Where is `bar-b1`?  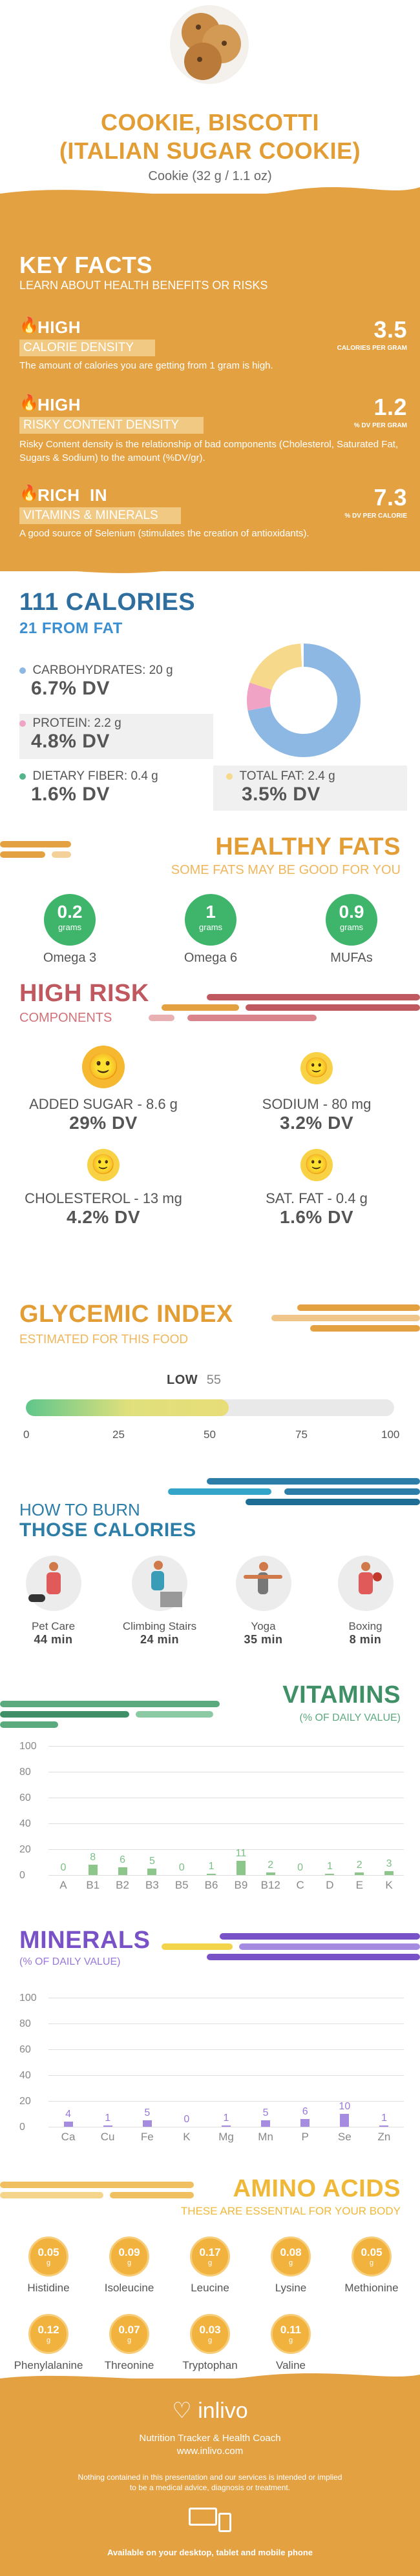 bar-b1 is located at coordinates (93, 1870).